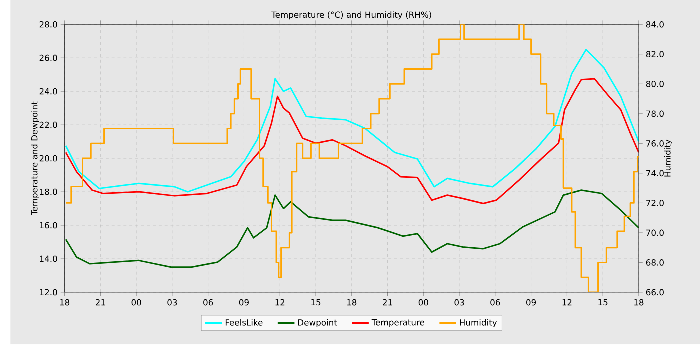 The width and height of the screenshot is (700, 345). I want to click on y2-tick-label: 78.0, so click(655, 114).